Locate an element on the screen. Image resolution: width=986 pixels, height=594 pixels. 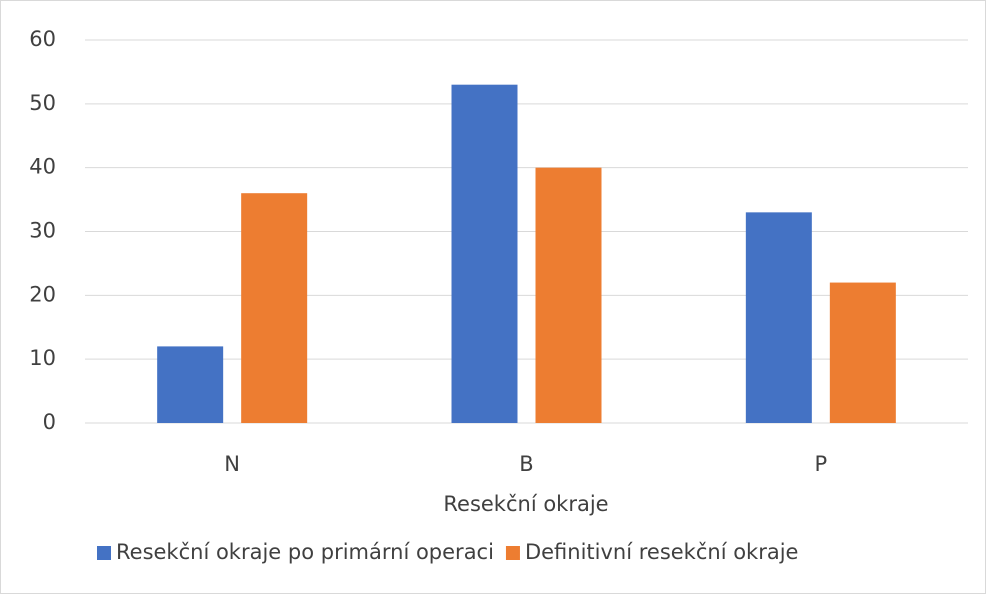
x-tick-label: P is located at coordinates (820, 464).